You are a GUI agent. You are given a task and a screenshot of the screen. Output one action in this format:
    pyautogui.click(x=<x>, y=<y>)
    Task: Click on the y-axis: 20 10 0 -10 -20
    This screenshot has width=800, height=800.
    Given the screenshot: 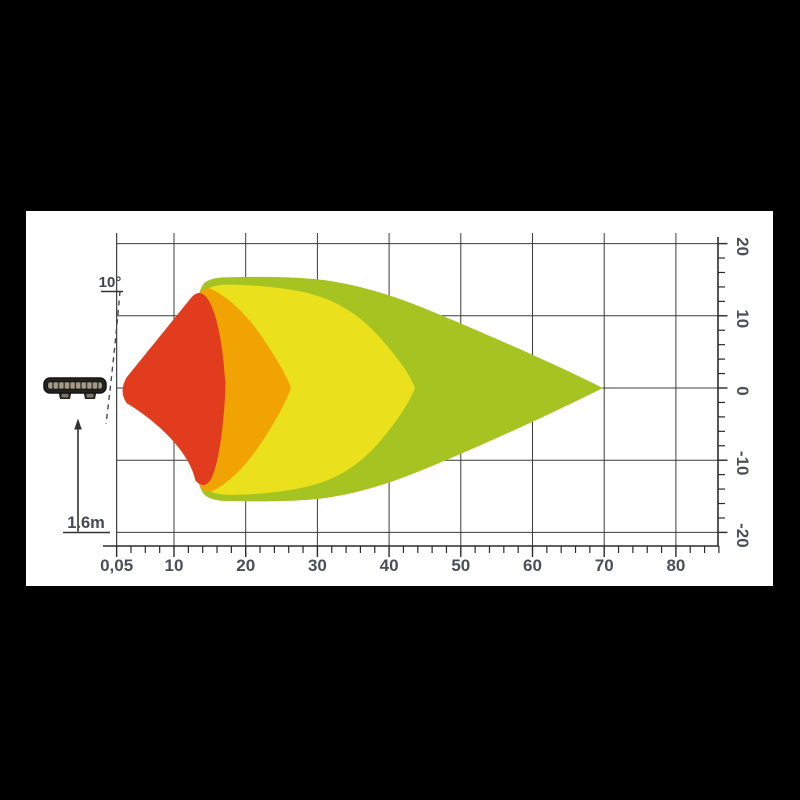 What is the action you would take?
    pyautogui.click(x=734, y=392)
    